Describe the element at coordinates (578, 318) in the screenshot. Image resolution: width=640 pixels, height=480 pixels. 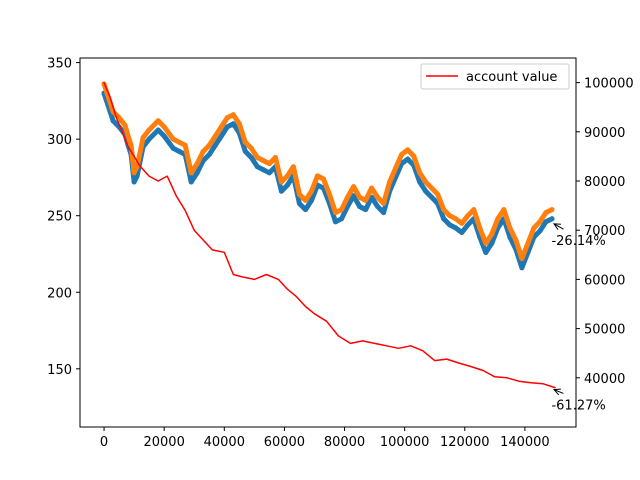
I see `annotations-layer: -26.14% -61.27%` at that location.